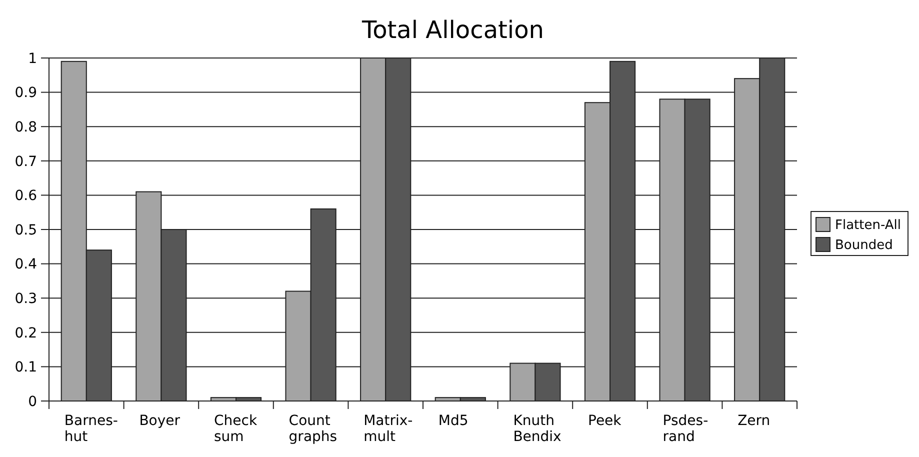  Describe the element at coordinates (452, 30) in the screenshot. I see `chart-title: Total Allocation` at that location.